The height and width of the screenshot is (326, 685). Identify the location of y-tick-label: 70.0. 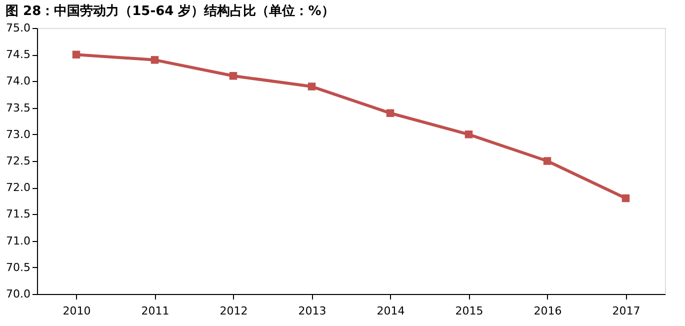
(18, 294).